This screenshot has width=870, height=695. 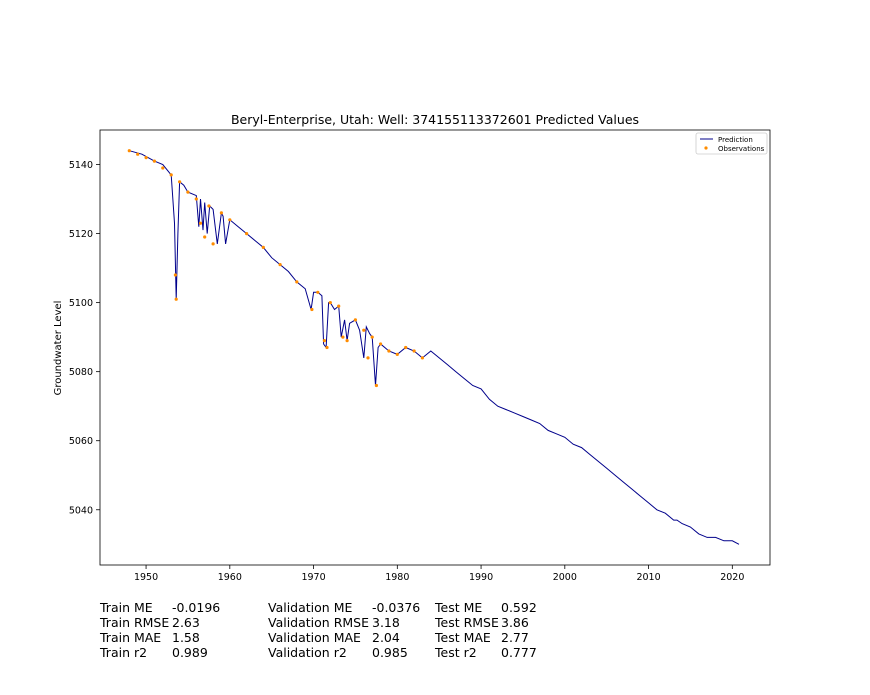 I want to click on stat-label: Validation ME, so click(x=310, y=607).